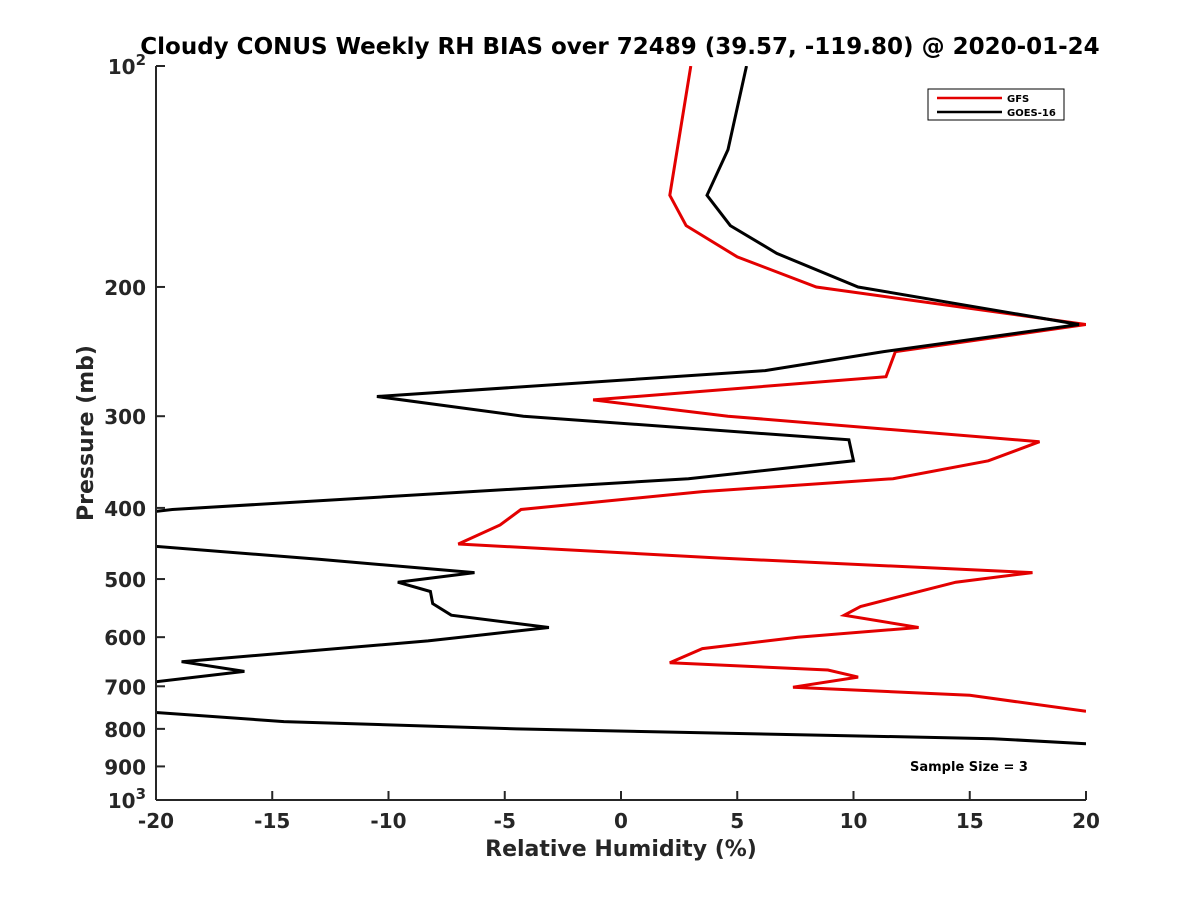 This screenshot has width=1200, height=900. Describe the element at coordinates (854, 821) in the screenshot. I see `x-tick-label: 10` at that location.